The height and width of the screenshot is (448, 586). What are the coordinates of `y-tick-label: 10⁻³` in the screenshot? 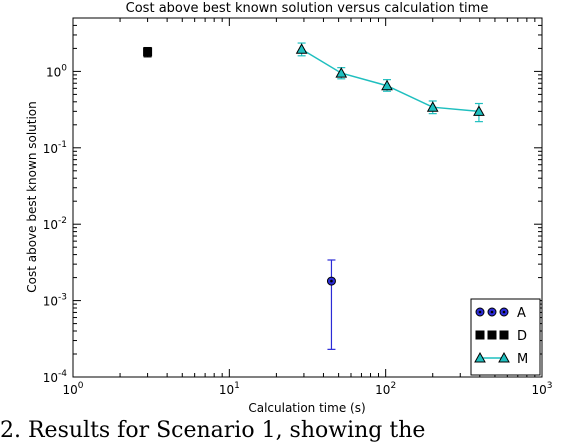 It's located at (55, 301).